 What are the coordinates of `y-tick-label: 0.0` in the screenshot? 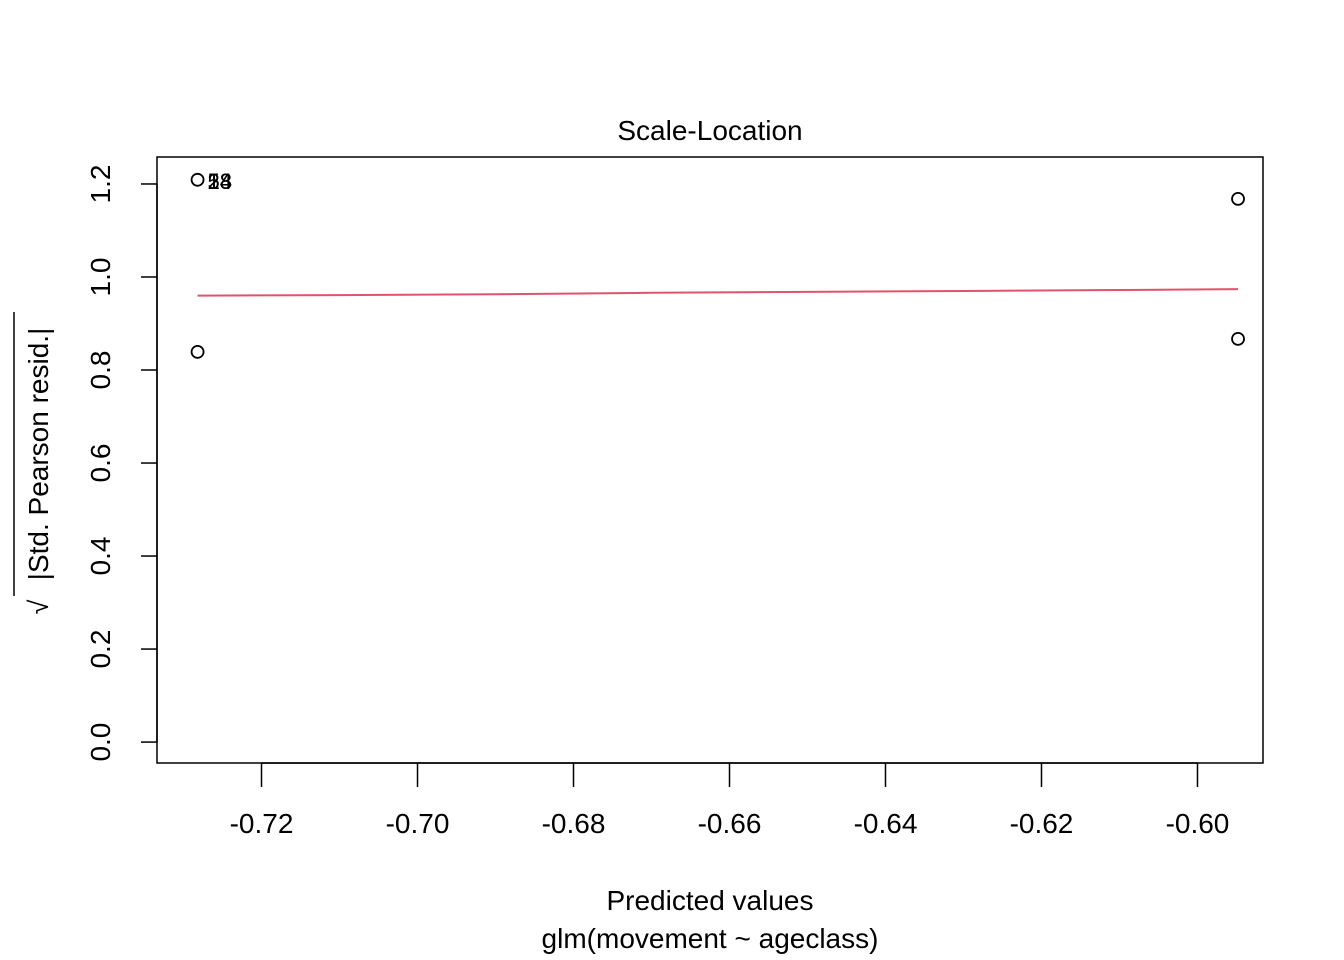 It's located at (100, 742).